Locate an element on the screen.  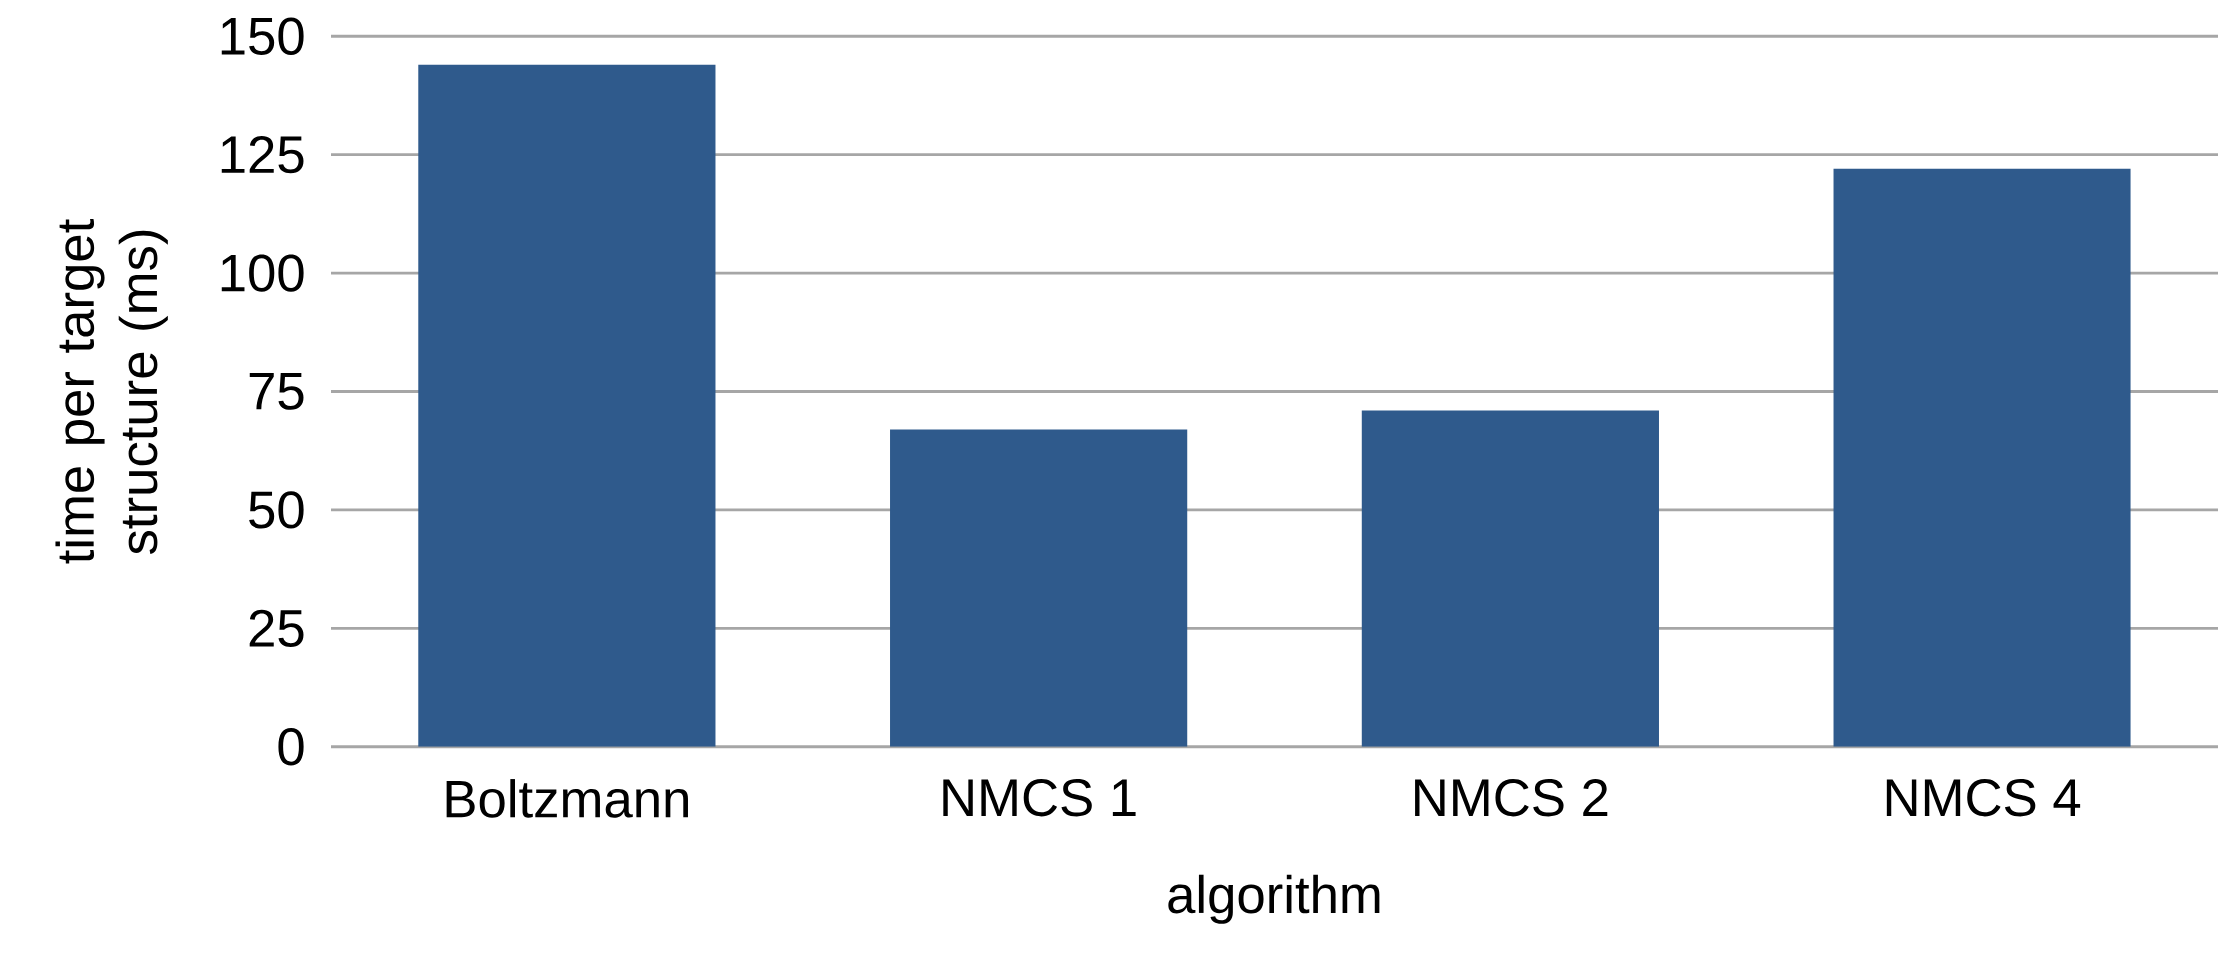
x-tick-label: NMCS 1 is located at coordinates (1039, 798).